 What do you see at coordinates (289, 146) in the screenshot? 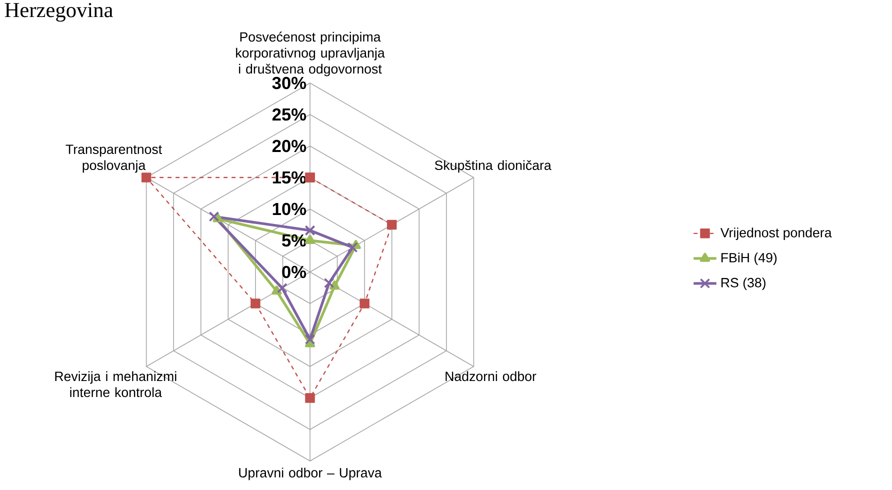
I see `y-tick-label: 20%` at bounding box center [289, 146].